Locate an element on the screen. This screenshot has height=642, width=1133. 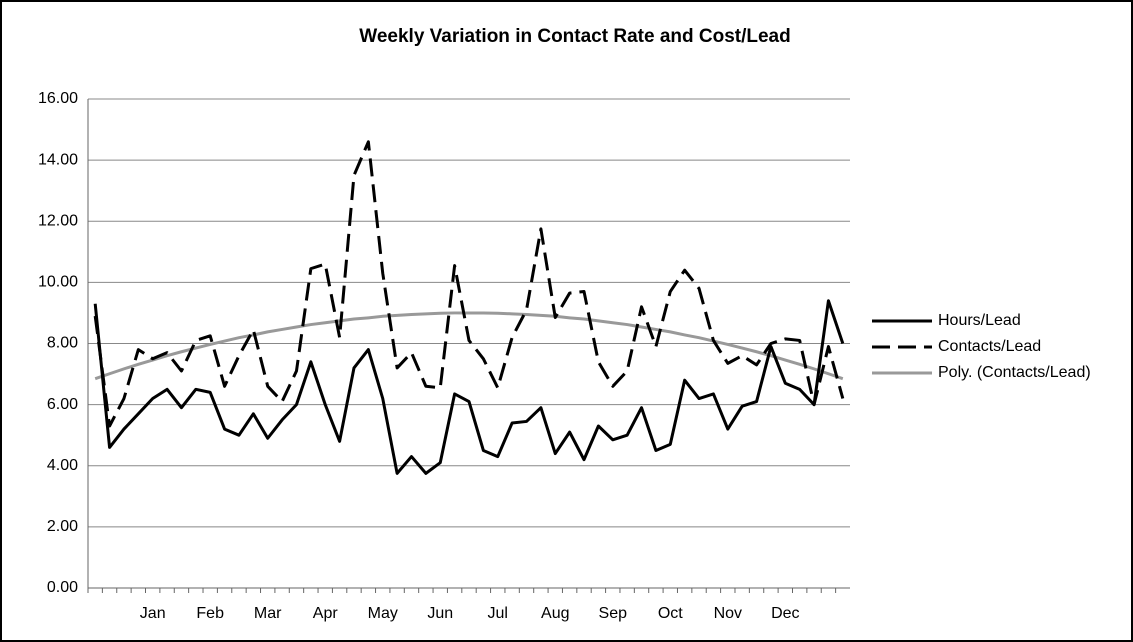
x-tick-label: Mar is located at coordinates (268, 613).